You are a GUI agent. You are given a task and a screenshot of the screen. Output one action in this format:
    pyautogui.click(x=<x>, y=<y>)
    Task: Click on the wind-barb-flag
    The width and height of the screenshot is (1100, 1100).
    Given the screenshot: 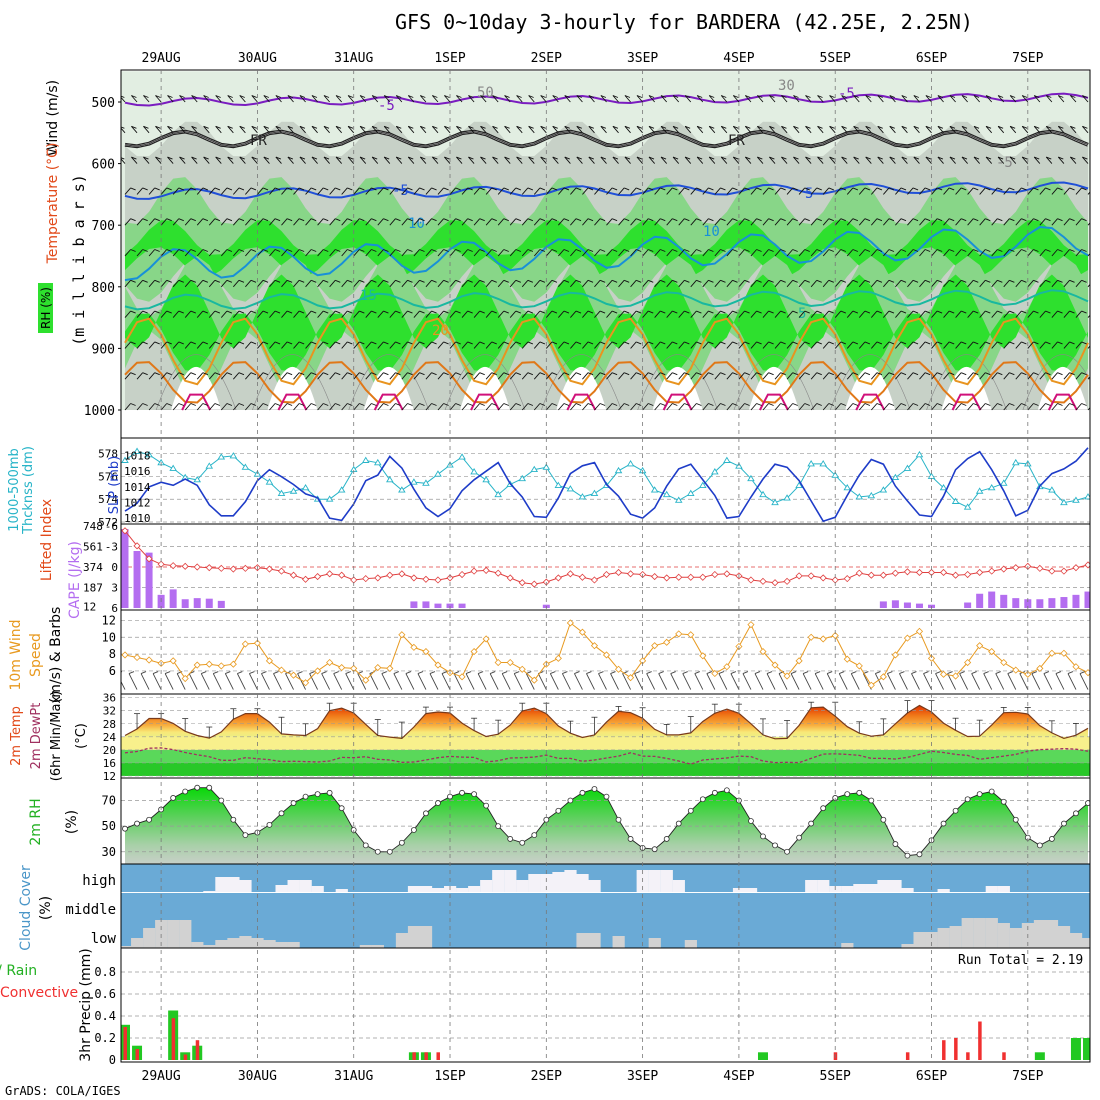 What is the action you would take?
    pyautogui.click(x=180, y=672)
    